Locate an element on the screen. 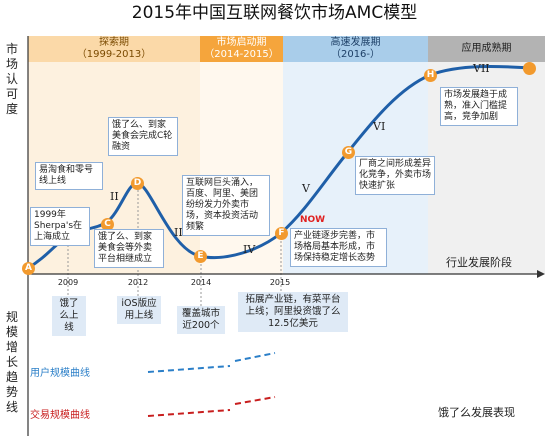 The image size is (549, 436). phase-years: （2014-2015） is located at coordinates (241, 54).